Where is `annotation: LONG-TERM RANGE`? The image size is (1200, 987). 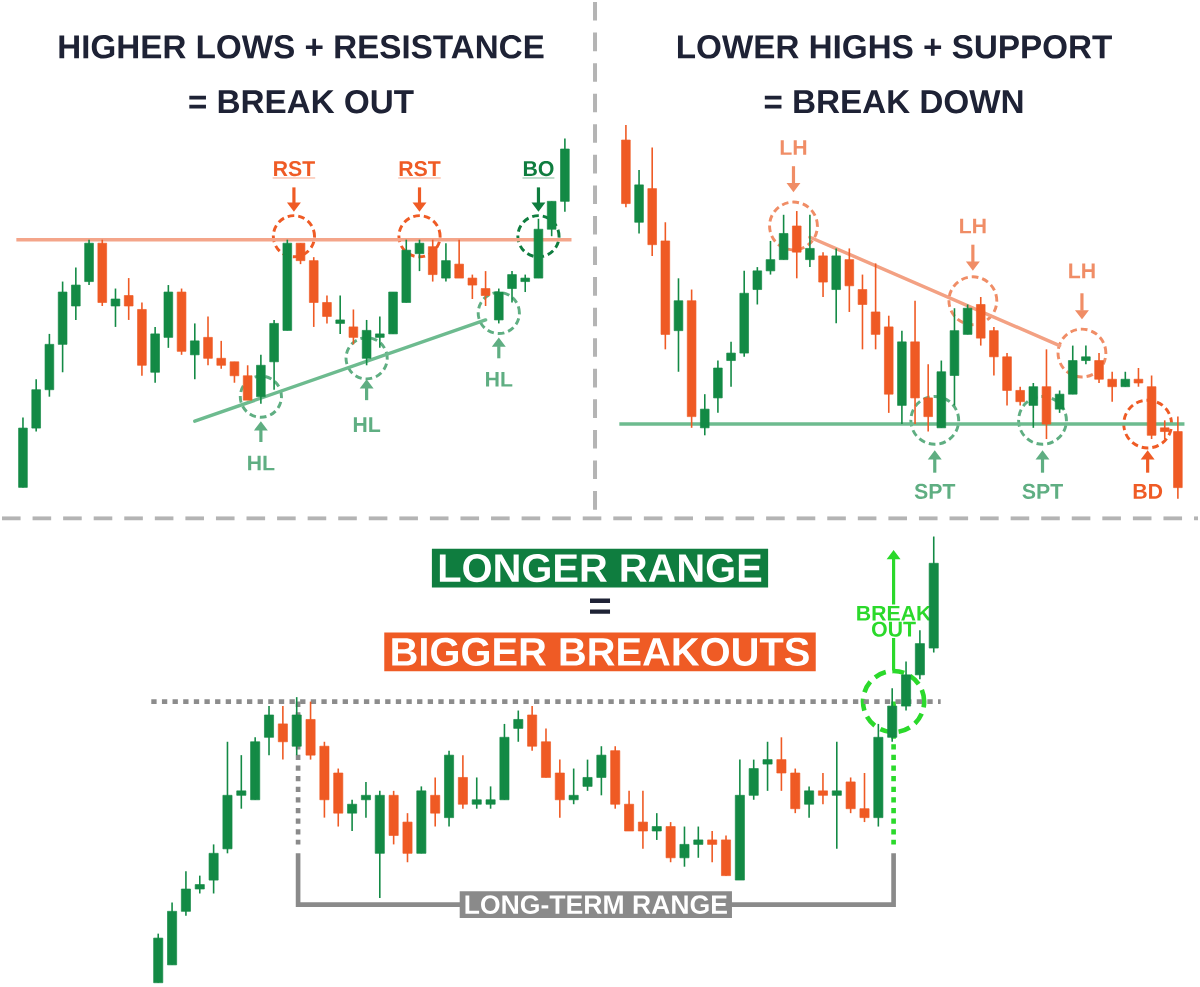 annotation: LONG-TERM RANGE is located at coordinates (596, 905).